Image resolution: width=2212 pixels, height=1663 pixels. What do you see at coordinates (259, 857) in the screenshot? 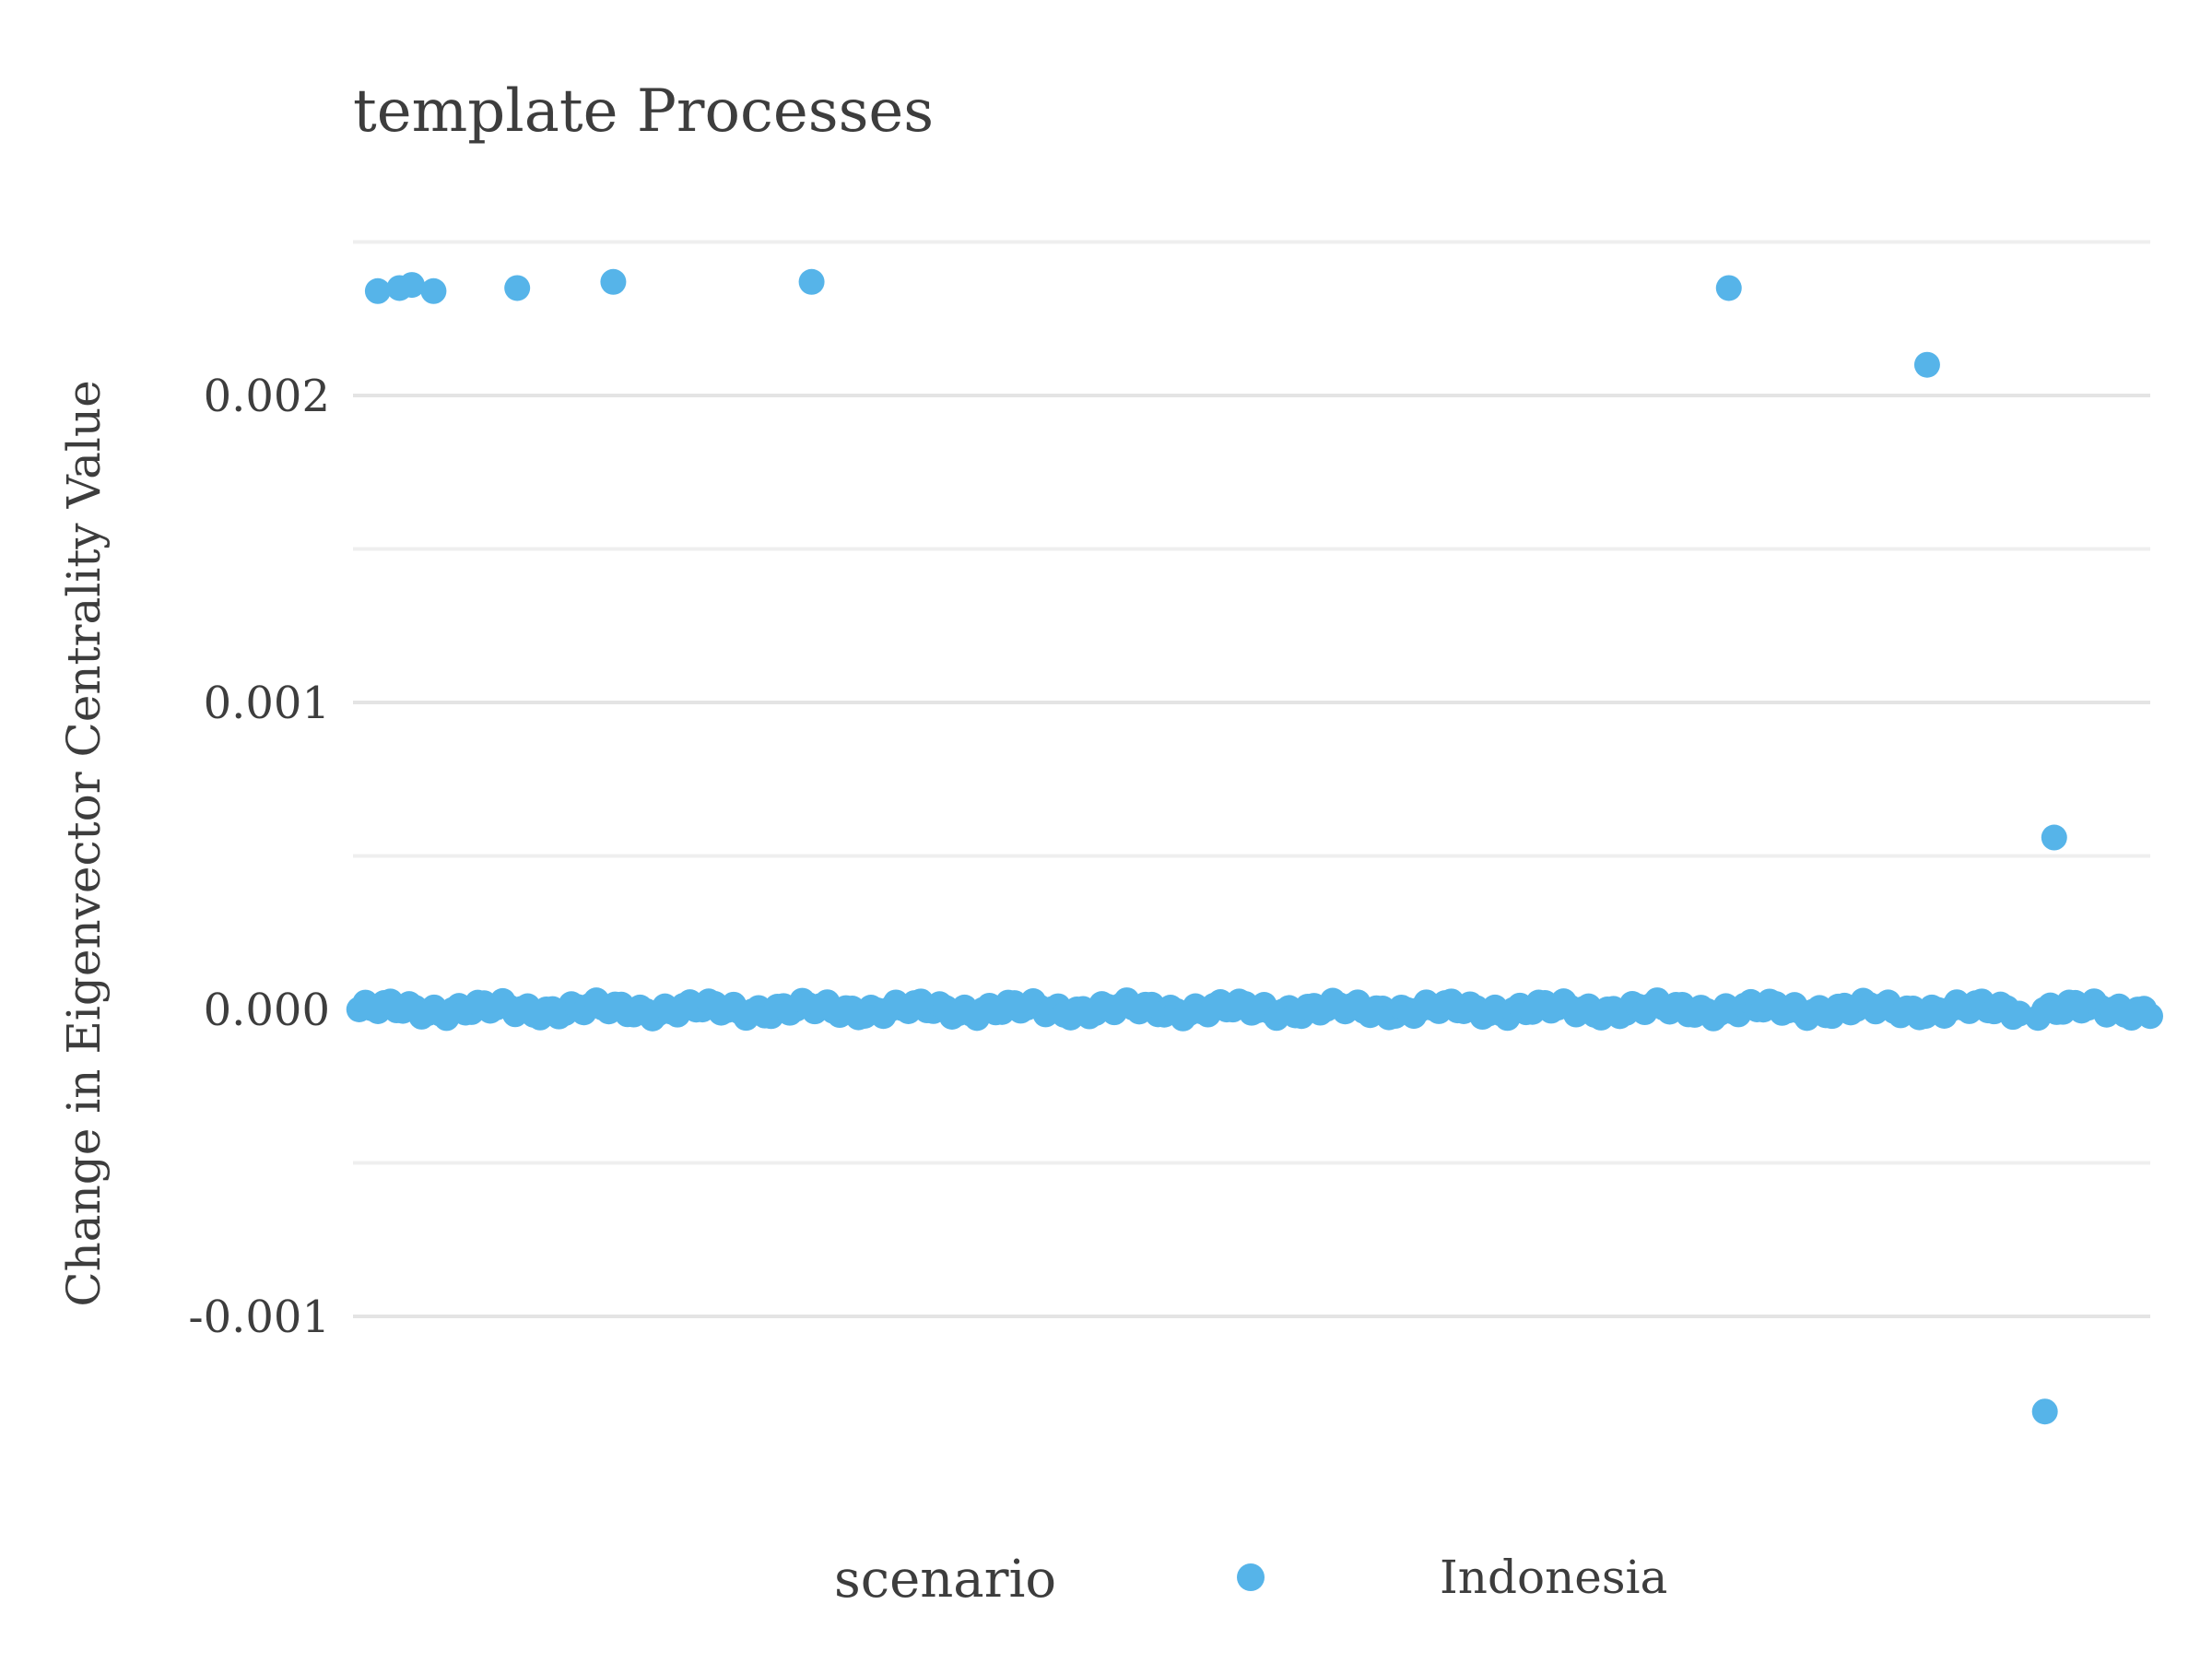
I see `y-axis-ticks: -0.001 0.000 0.001 0.002` at bounding box center [259, 857].